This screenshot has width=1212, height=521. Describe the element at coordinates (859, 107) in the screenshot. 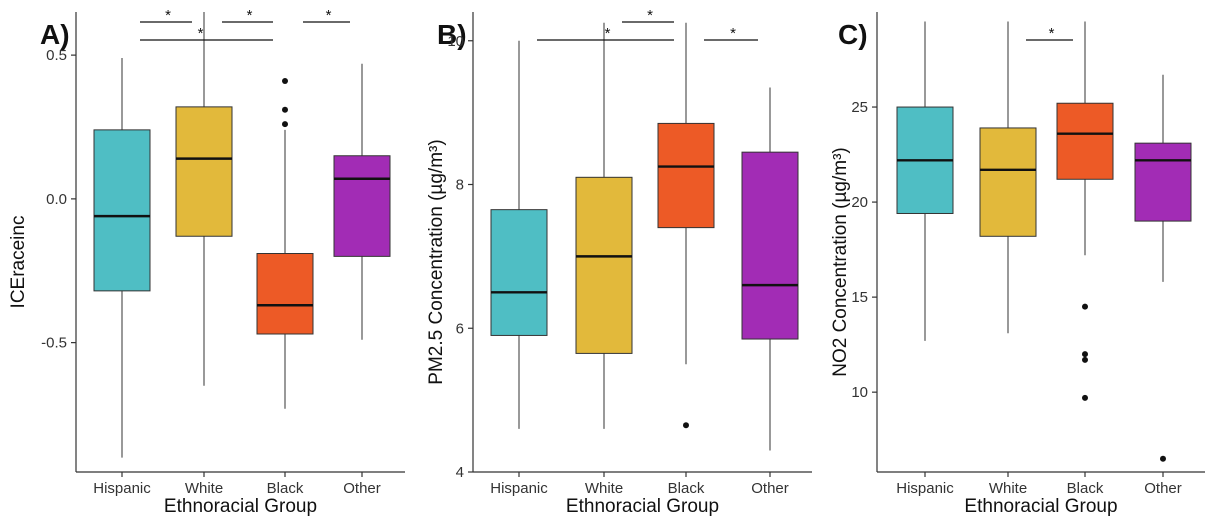

I see `y-tick-label: 25` at that location.